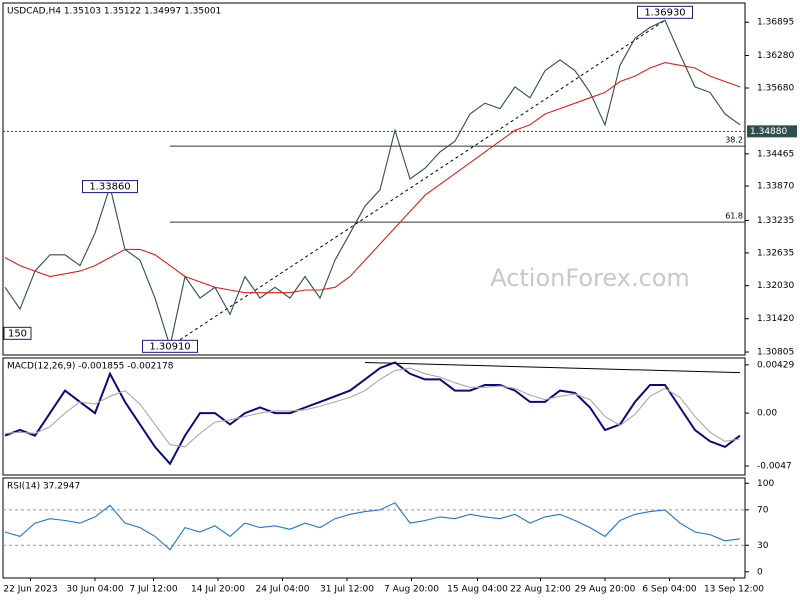  I want to click on x-tick-label: 22 Jun 2023, so click(30, 590).